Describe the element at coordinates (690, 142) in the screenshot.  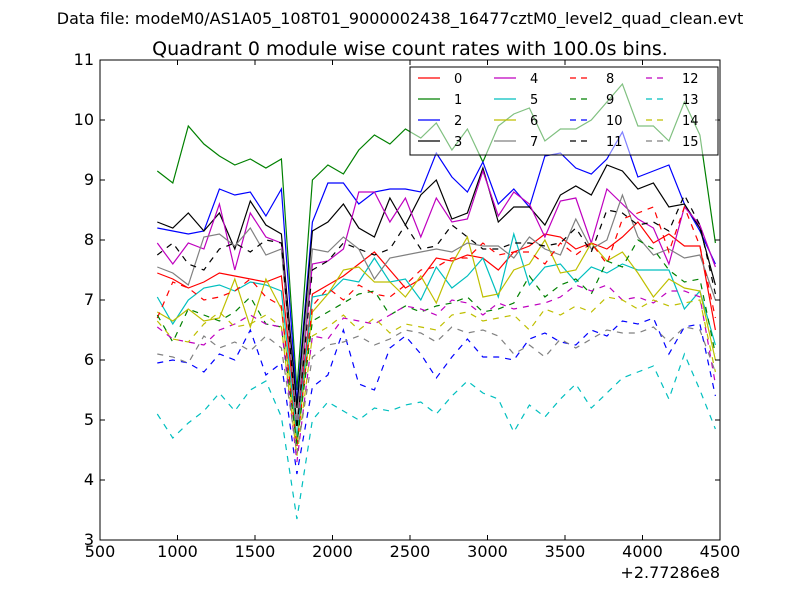
I see `legend-label-15: 15` at that location.